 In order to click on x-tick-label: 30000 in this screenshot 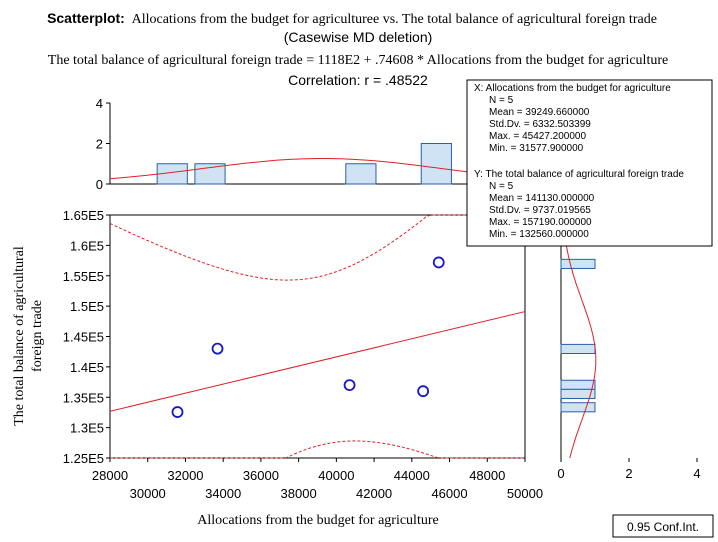, I will do `click(148, 493)`.